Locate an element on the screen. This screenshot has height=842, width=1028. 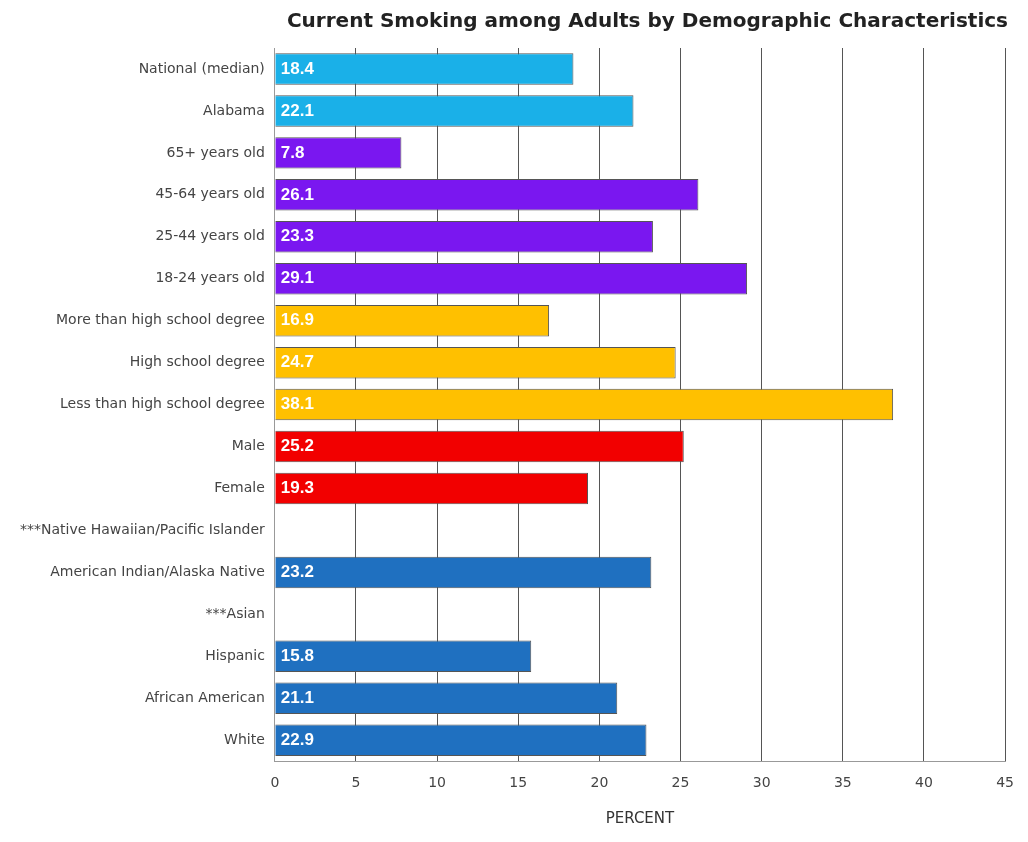
data-label: 15.8 is located at coordinates (297, 656).